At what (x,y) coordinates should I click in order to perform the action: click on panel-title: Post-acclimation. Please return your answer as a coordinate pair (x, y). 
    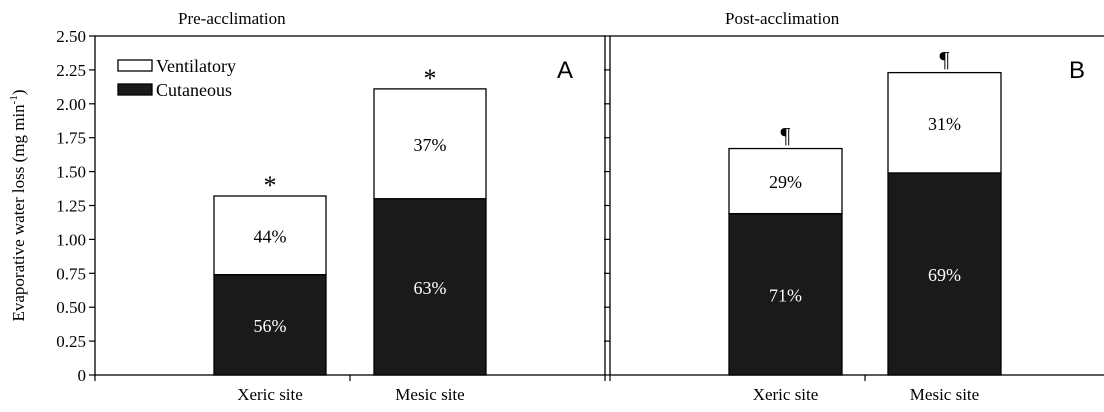
    Looking at the image, I should click on (782, 18).